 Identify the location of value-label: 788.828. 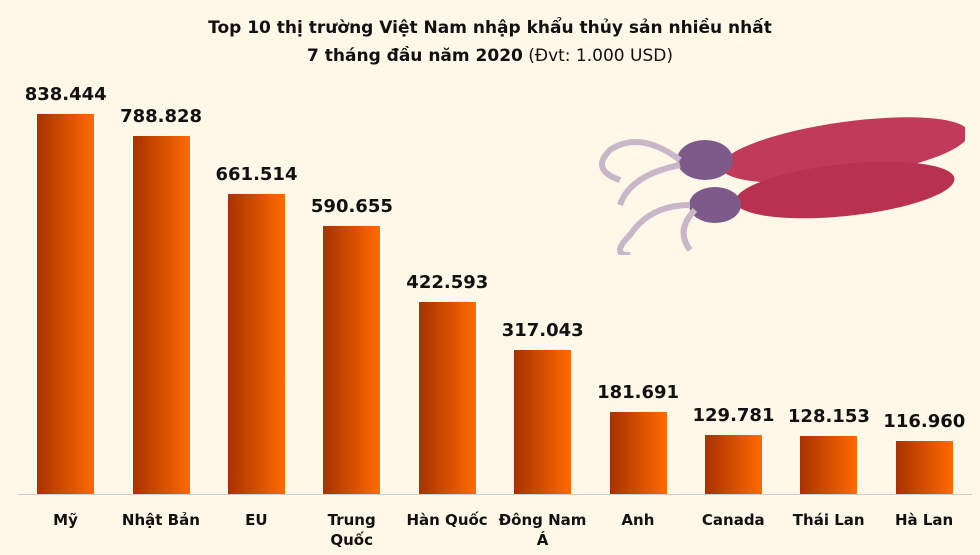
(161, 117).